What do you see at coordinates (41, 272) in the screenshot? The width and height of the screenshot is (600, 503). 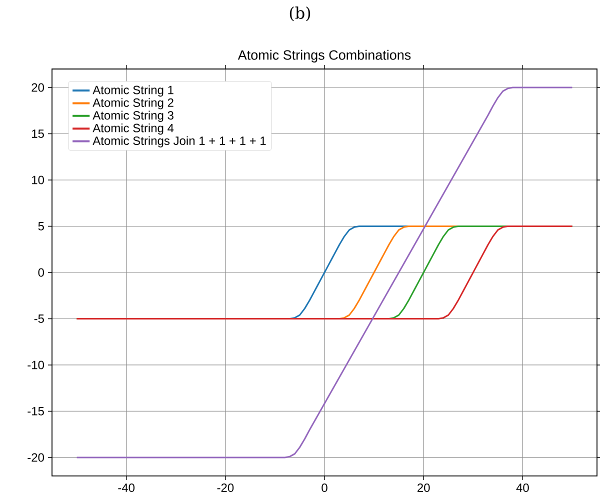 I see `y-tick-label: 0` at bounding box center [41, 272].